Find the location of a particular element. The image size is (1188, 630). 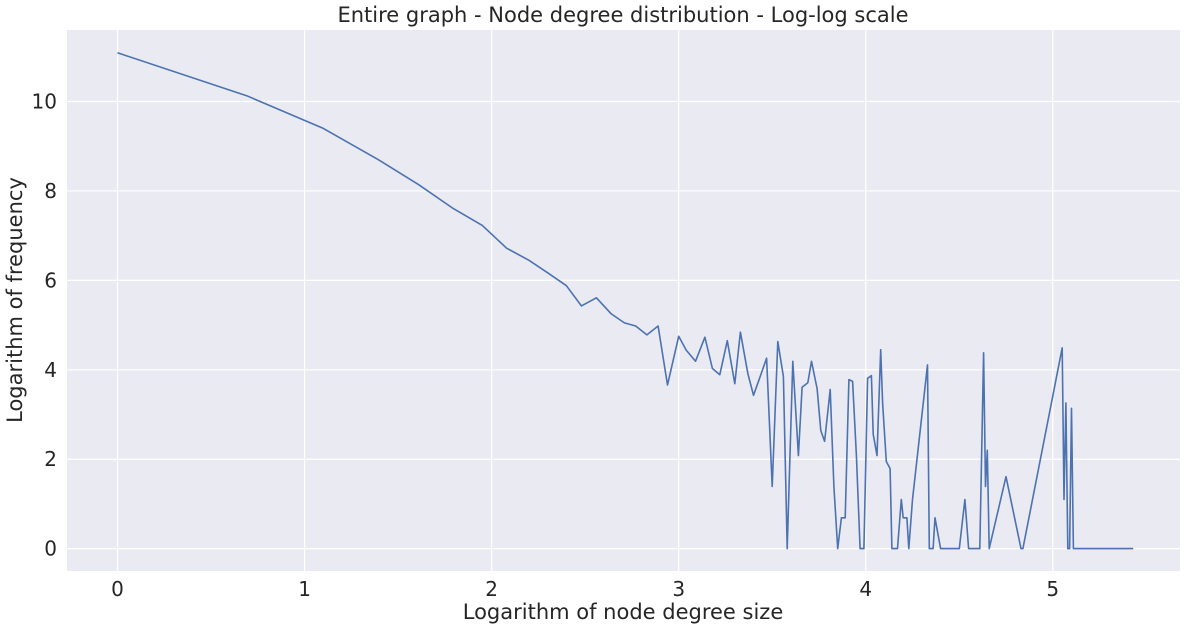

x-tick-label: 5 is located at coordinates (1052, 589).